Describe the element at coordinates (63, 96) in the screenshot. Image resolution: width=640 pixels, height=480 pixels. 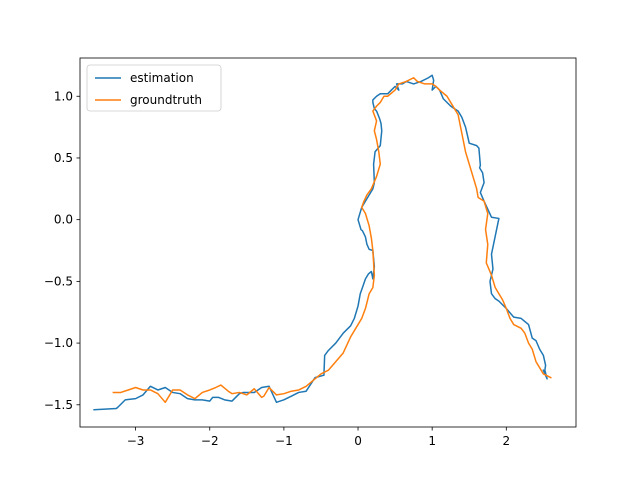
I see `y-tick-label: 1.0` at that location.